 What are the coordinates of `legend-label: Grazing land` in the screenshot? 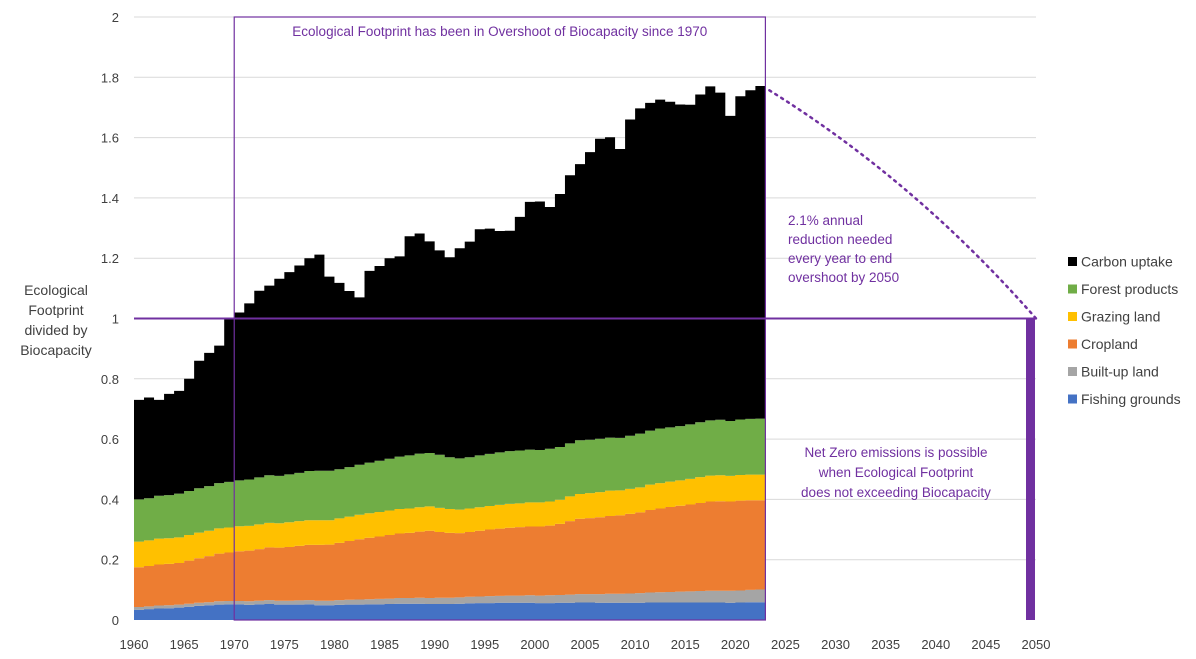 It's located at (1120, 317).